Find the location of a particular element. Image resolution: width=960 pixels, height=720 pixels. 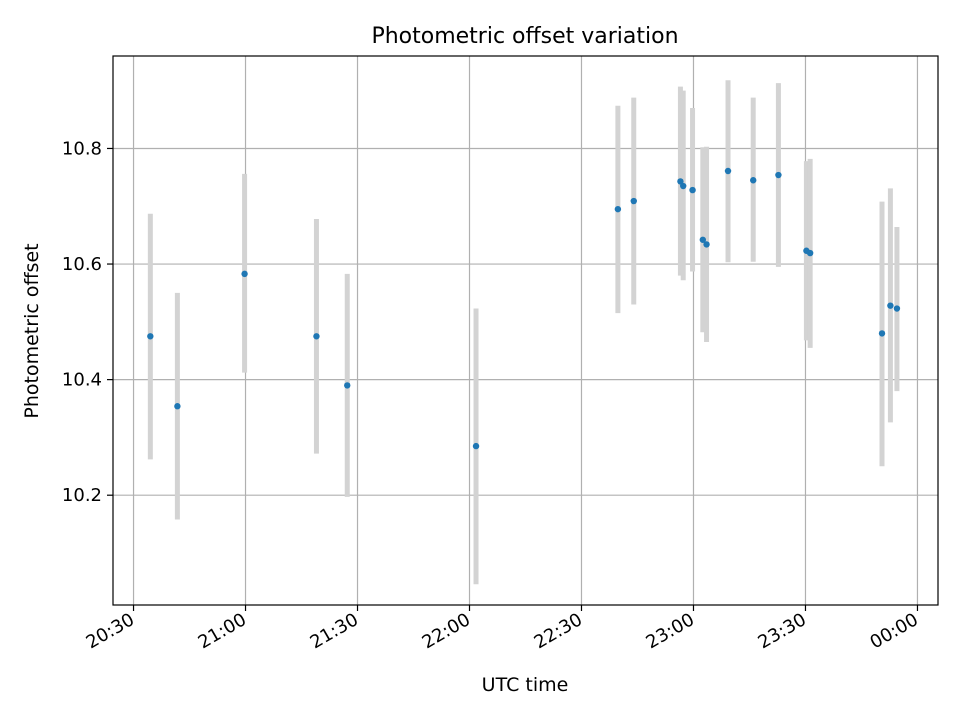

x-axis-title: UTC time is located at coordinates (525, 685).